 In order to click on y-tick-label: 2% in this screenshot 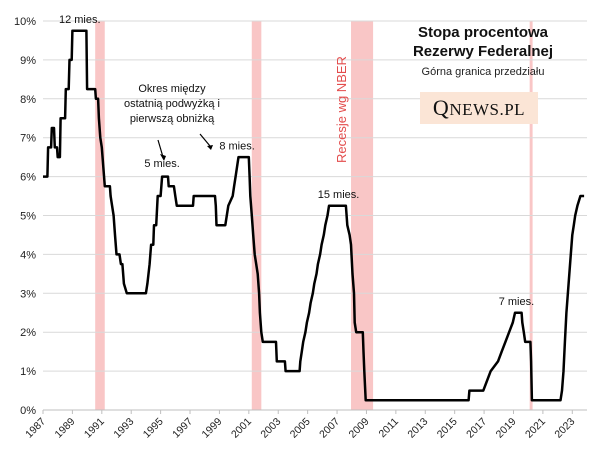, I will do `click(28, 333)`.